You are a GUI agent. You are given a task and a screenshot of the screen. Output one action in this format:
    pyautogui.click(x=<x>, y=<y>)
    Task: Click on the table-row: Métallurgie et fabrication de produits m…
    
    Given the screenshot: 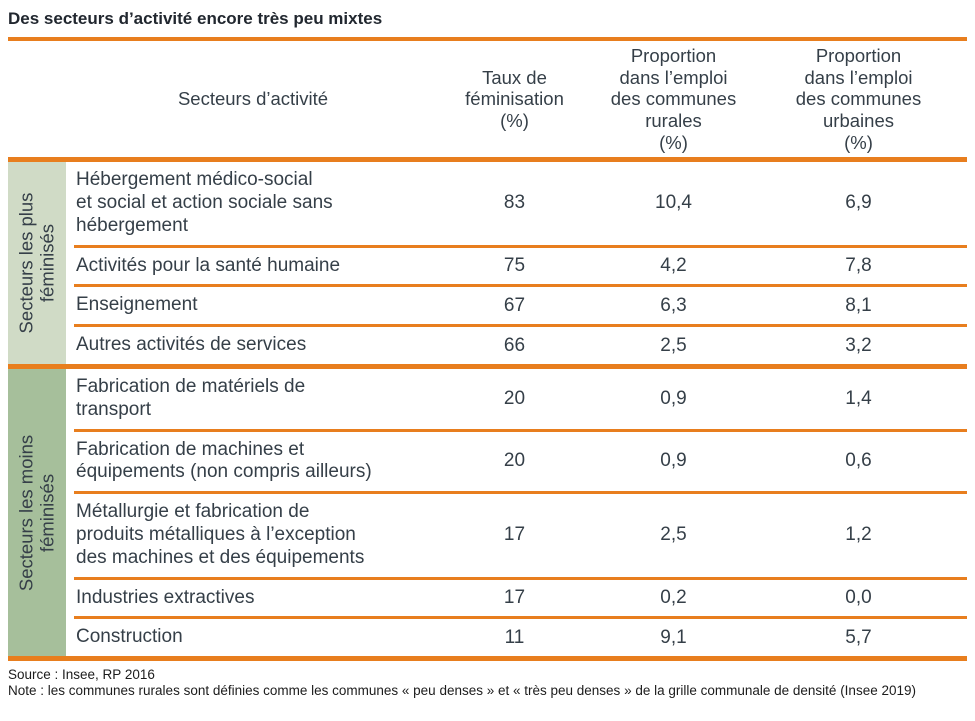 What is the action you would take?
    pyautogui.click(x=520, y=533)
    